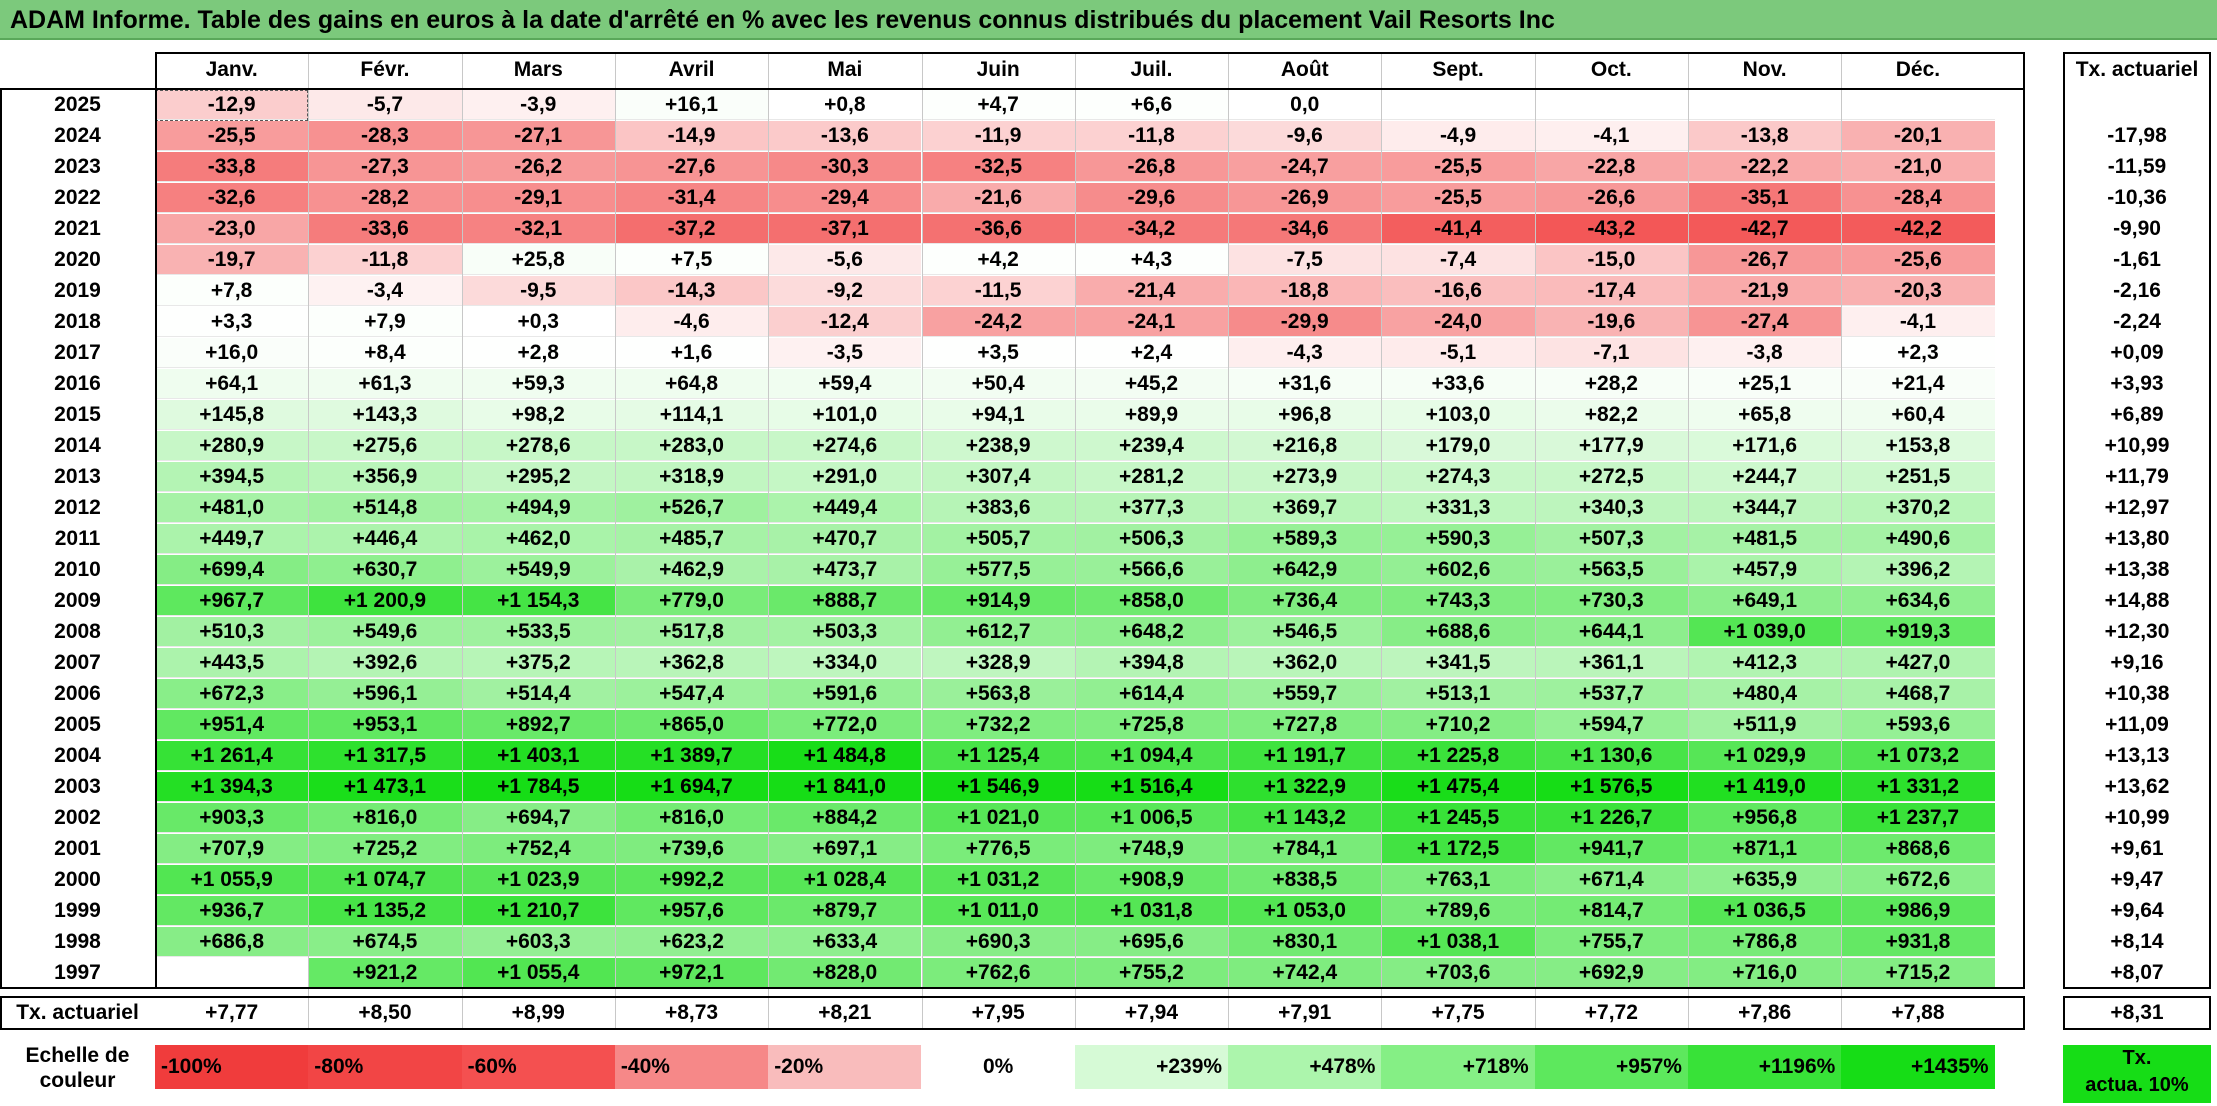  What do you see at coordinates (385, 756) in the screenshot?
I see `gain-cell: +1 317,5` at bounding box center [385, 756].